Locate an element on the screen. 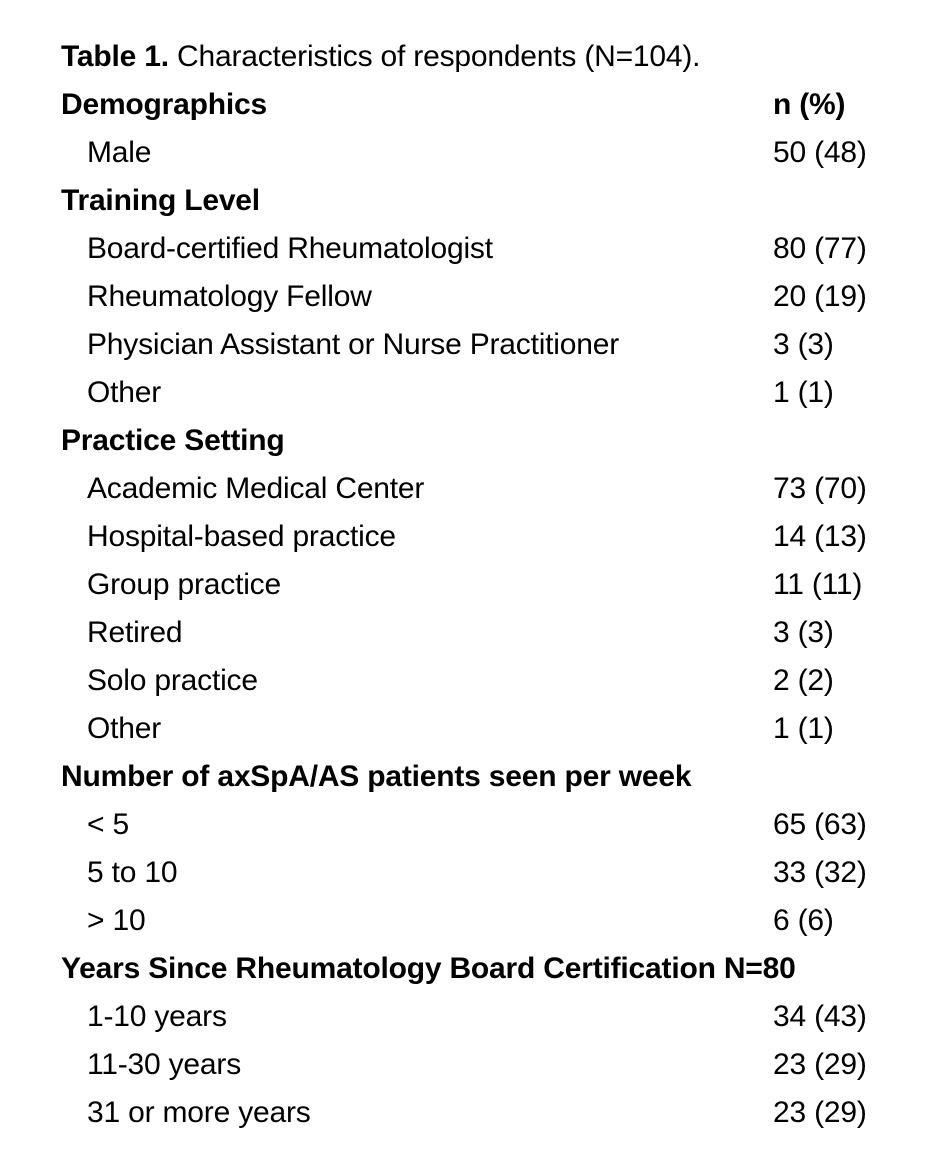 The image size is (948, 1174). table-row: Male 50 (48) is located at coordinates (494, 153).